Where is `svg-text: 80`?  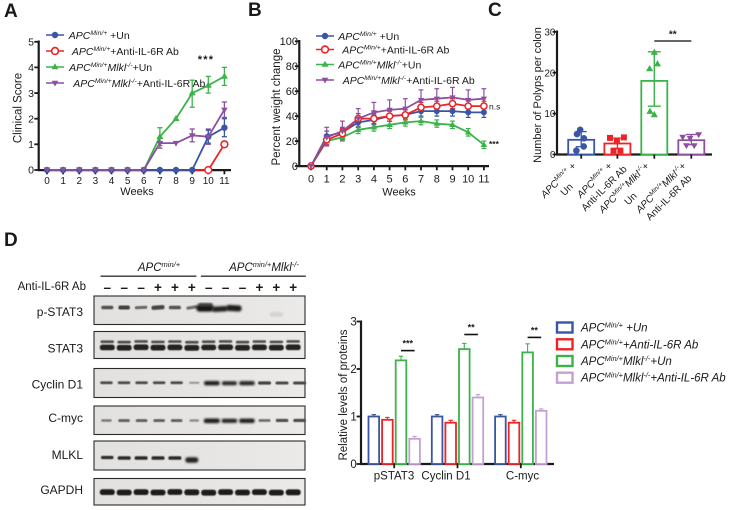 svg-text: 80 is located at coordinates (292, 67).